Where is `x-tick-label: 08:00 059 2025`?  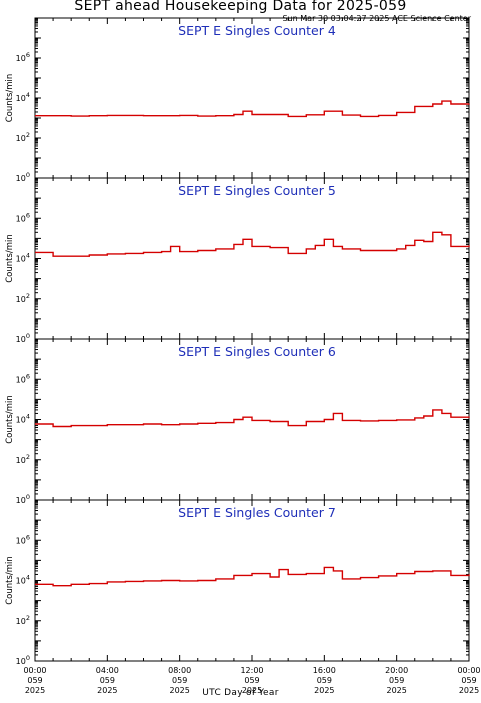 x-tick-label: 08:00 059 2025 is located at coordinates (179, 680).